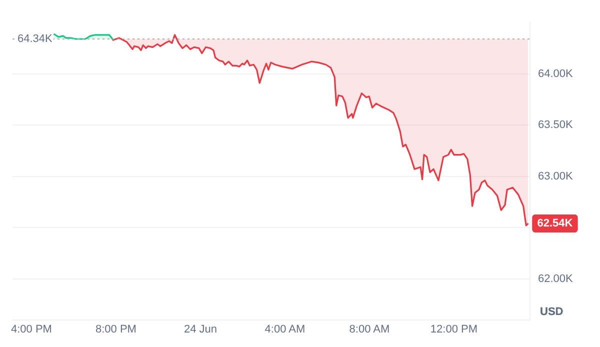 The height and width of the screenshot is (347, 600). Describe the element at coordinates (556, 125) in the screenshot. I see `y-tick-label: 63.50K` at that location.